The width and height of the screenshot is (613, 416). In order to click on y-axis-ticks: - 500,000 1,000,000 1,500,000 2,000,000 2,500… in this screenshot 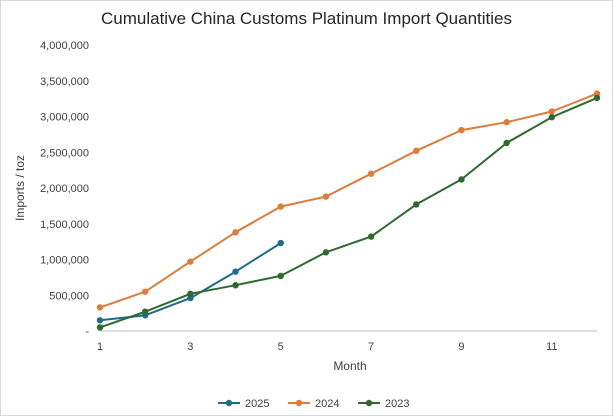, I will do `click(64, 189)`.